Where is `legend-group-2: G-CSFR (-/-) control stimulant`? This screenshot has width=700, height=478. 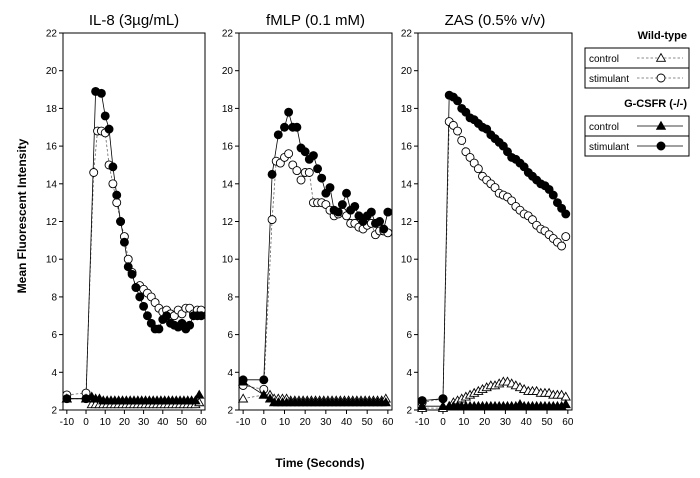 legend-group-2: G-CSFR (-/-) control stimulant is located at coordinates (637, 127).